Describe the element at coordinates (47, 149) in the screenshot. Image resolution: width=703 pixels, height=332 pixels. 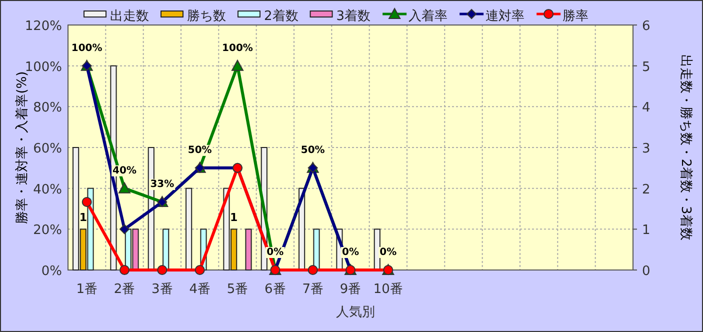
I see `y-tick-label: 60%` at that location.